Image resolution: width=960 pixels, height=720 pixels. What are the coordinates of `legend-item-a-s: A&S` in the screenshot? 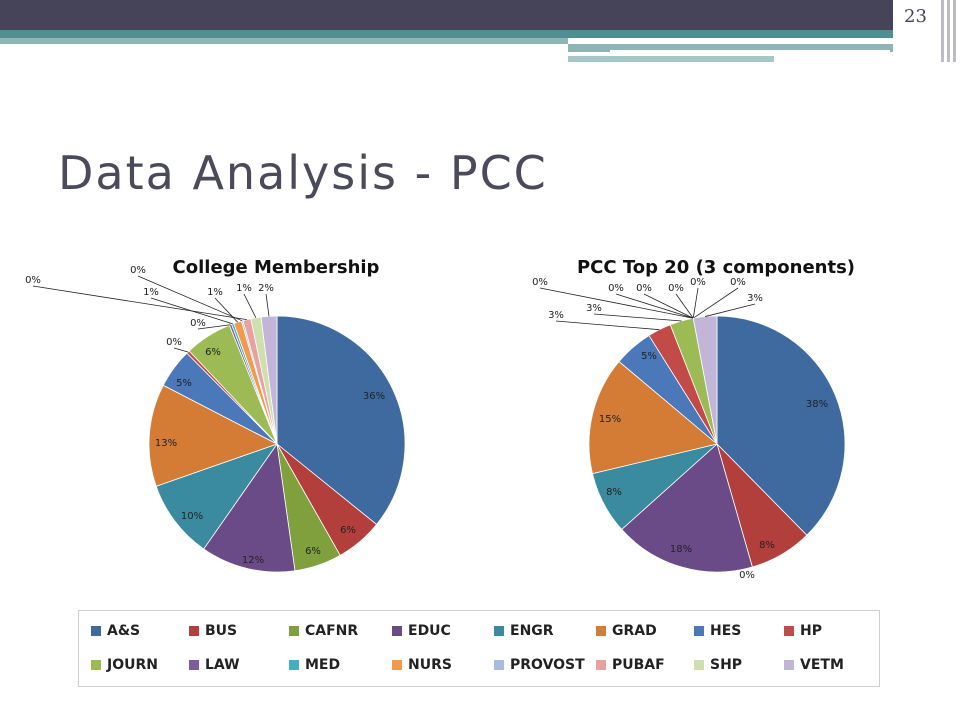 It's located at (115, 631).